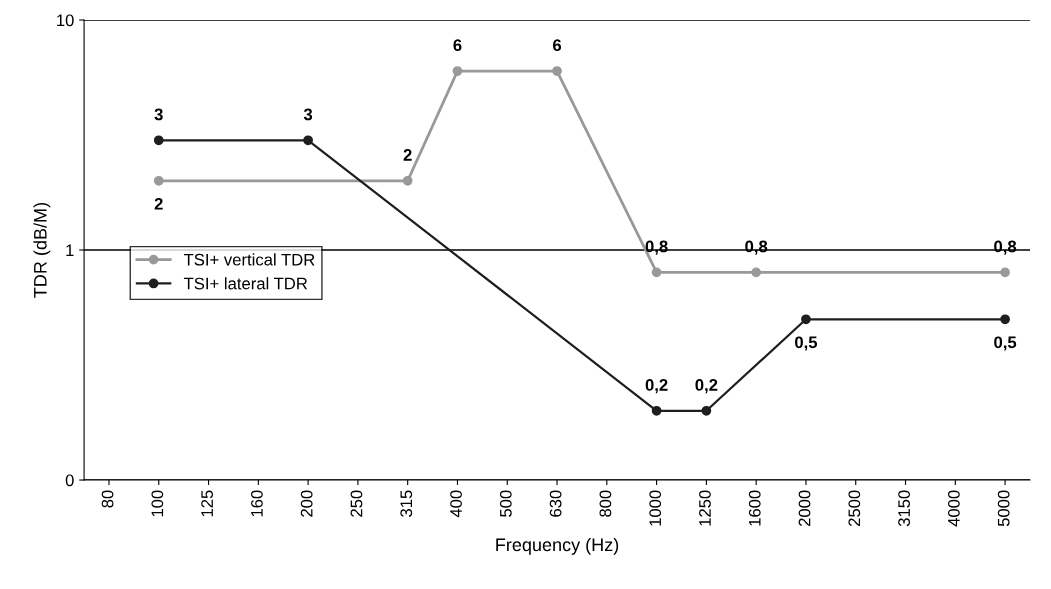 The height and width of the screenshot is (589, 1051). I want to click on x-tick-label: 80, so click(107, 499).